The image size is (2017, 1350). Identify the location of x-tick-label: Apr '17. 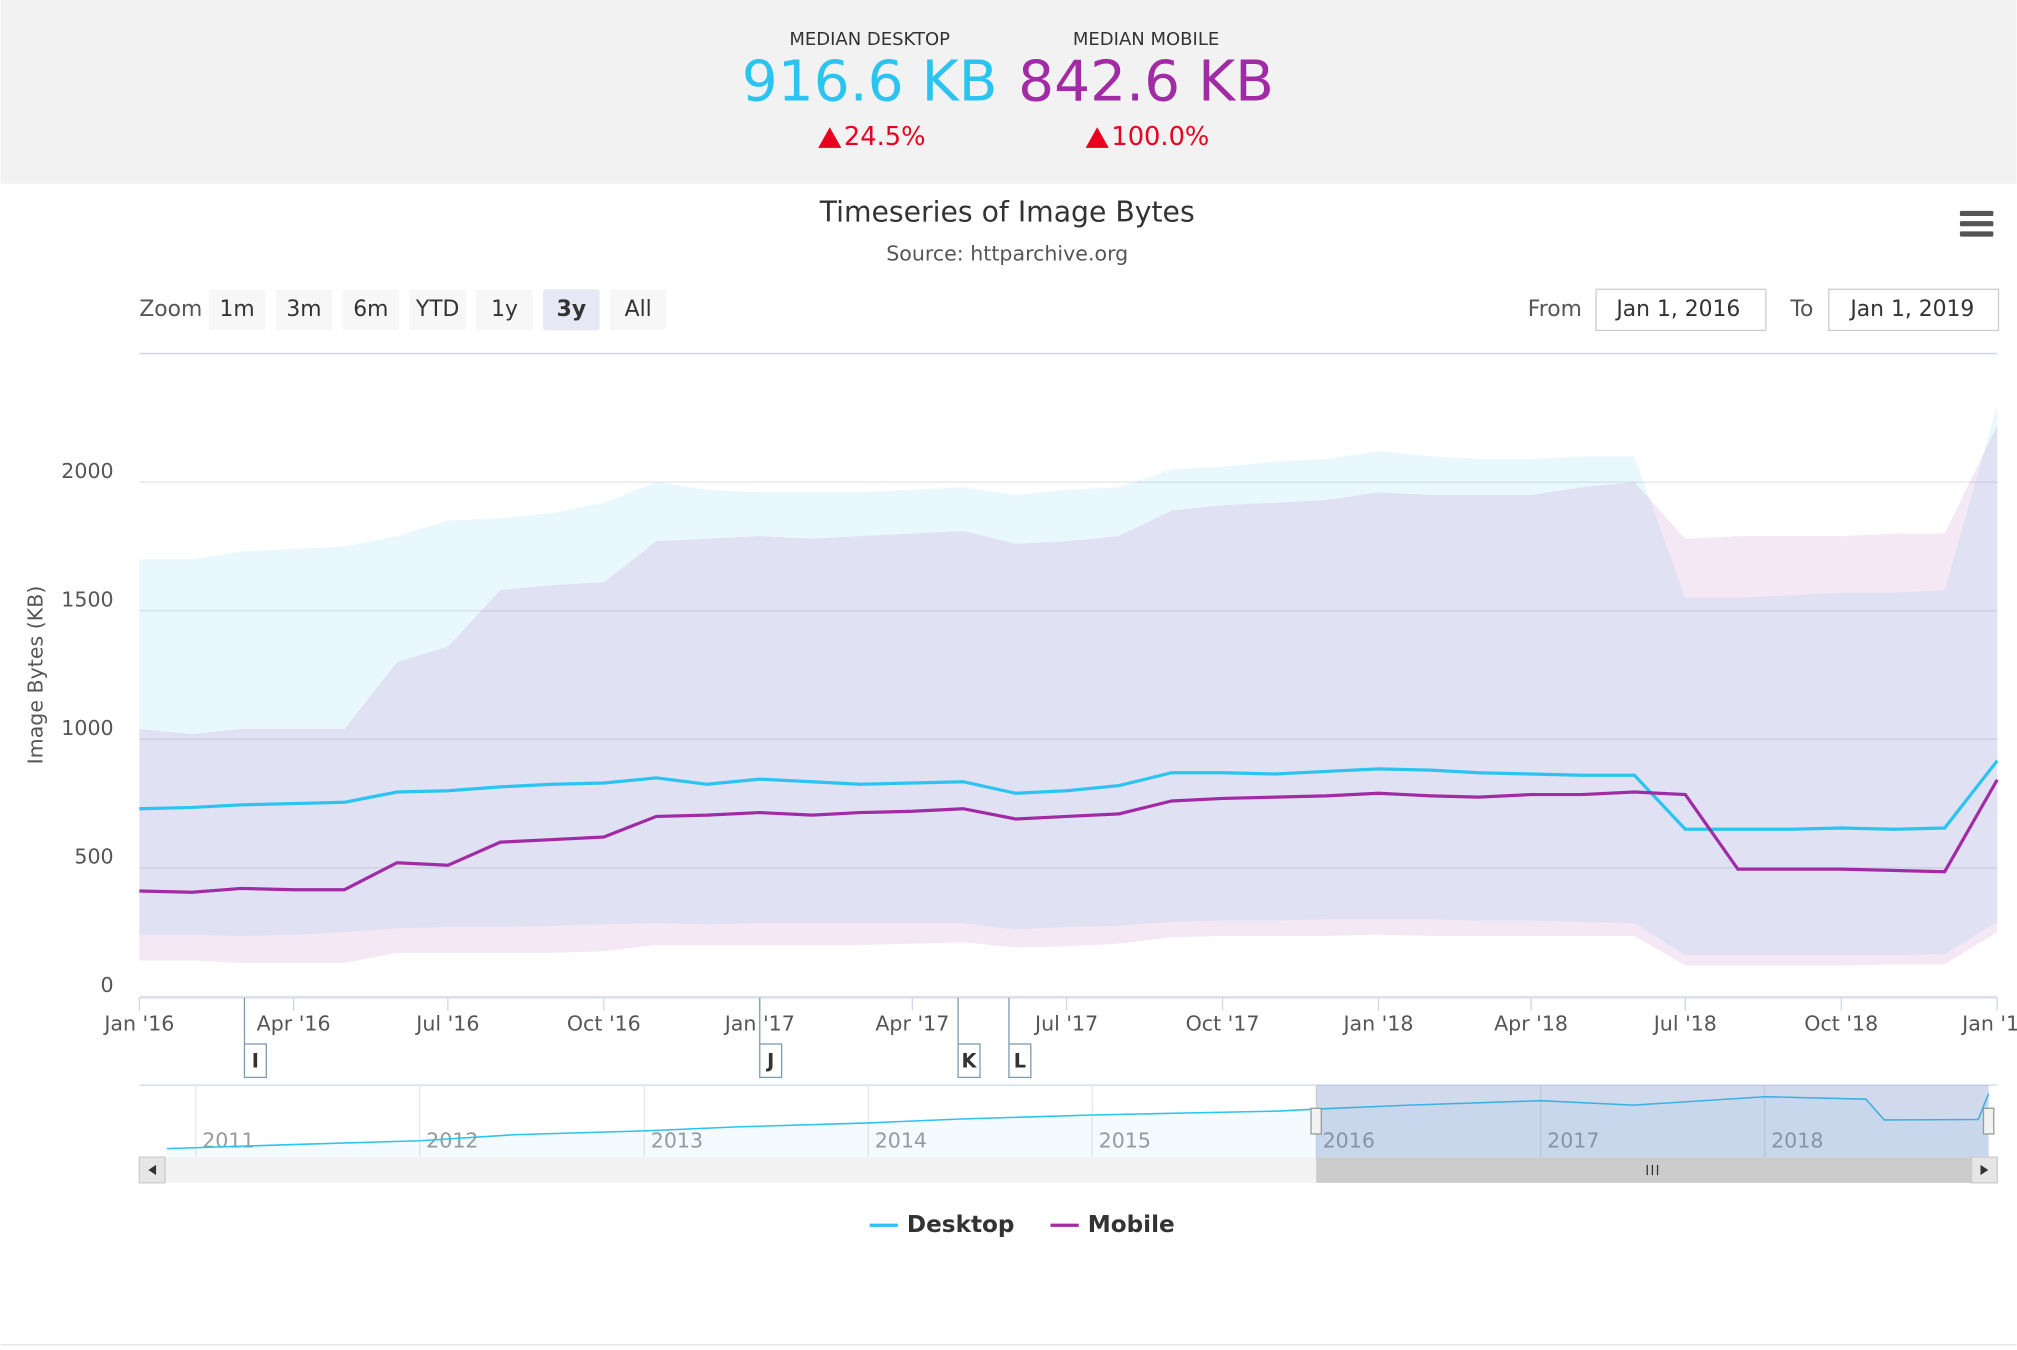
(912, 1024).